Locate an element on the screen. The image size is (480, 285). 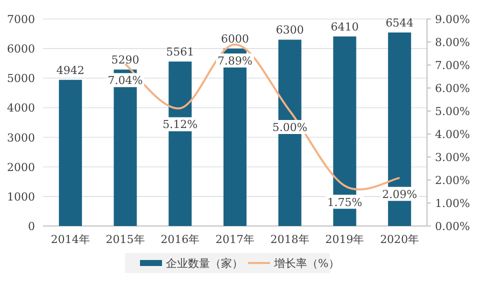
x-tick-label: 2017年 is located at coordinates (235, 239).